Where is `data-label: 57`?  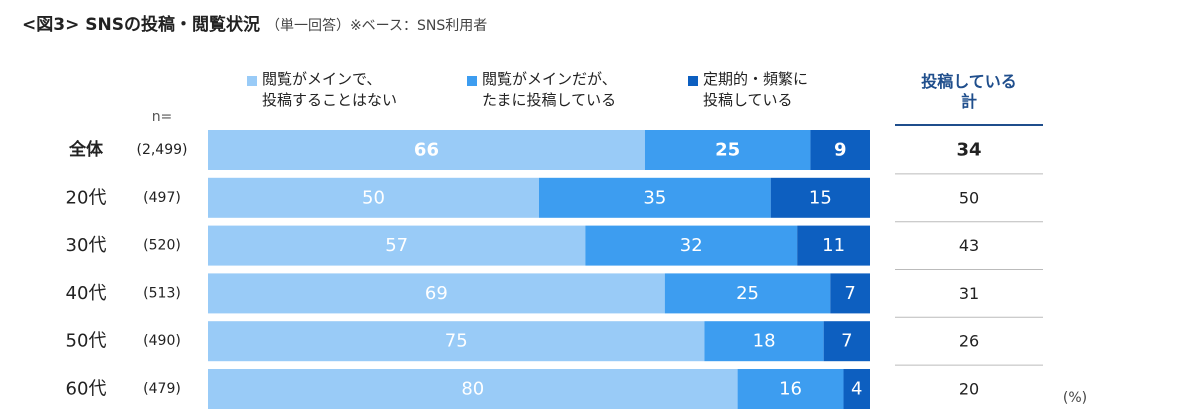
data-label: 57 is located at coordinates (396, 245).